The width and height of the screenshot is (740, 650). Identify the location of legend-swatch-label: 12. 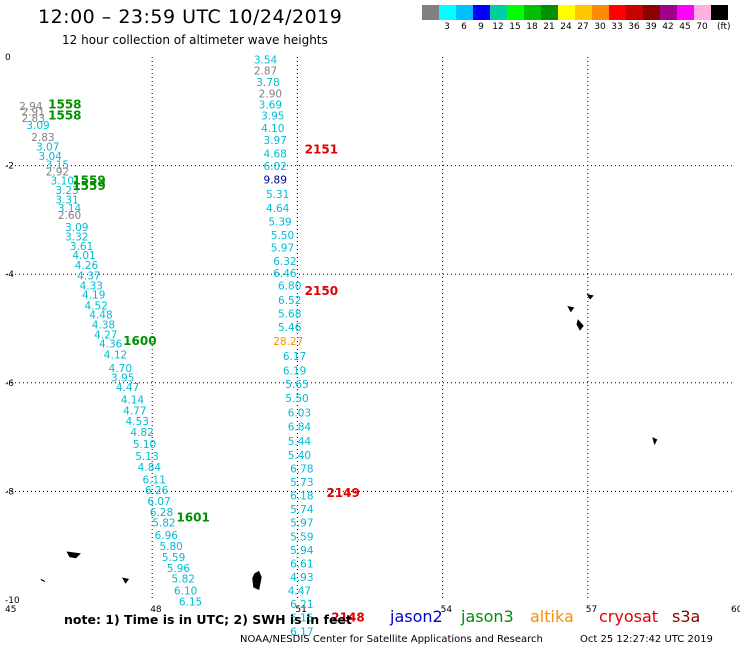
(498, 27).